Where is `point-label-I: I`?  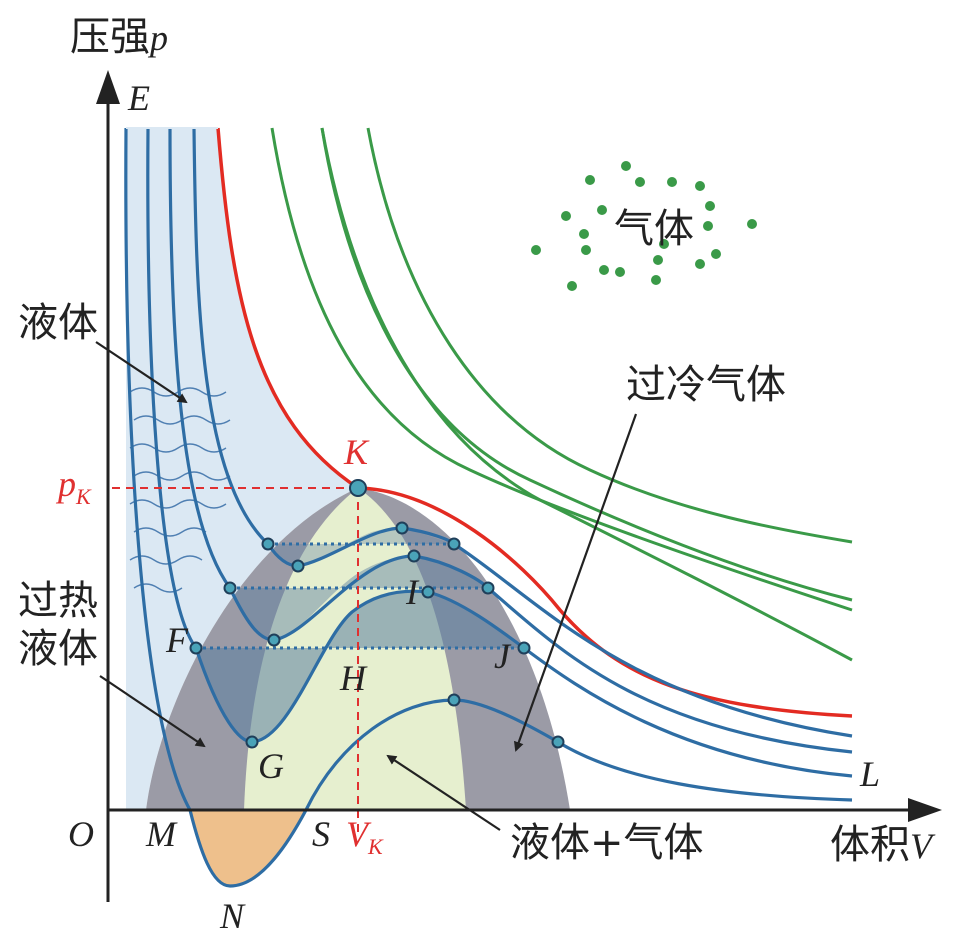
point-label-I: I is located at coordinates (412, 592).